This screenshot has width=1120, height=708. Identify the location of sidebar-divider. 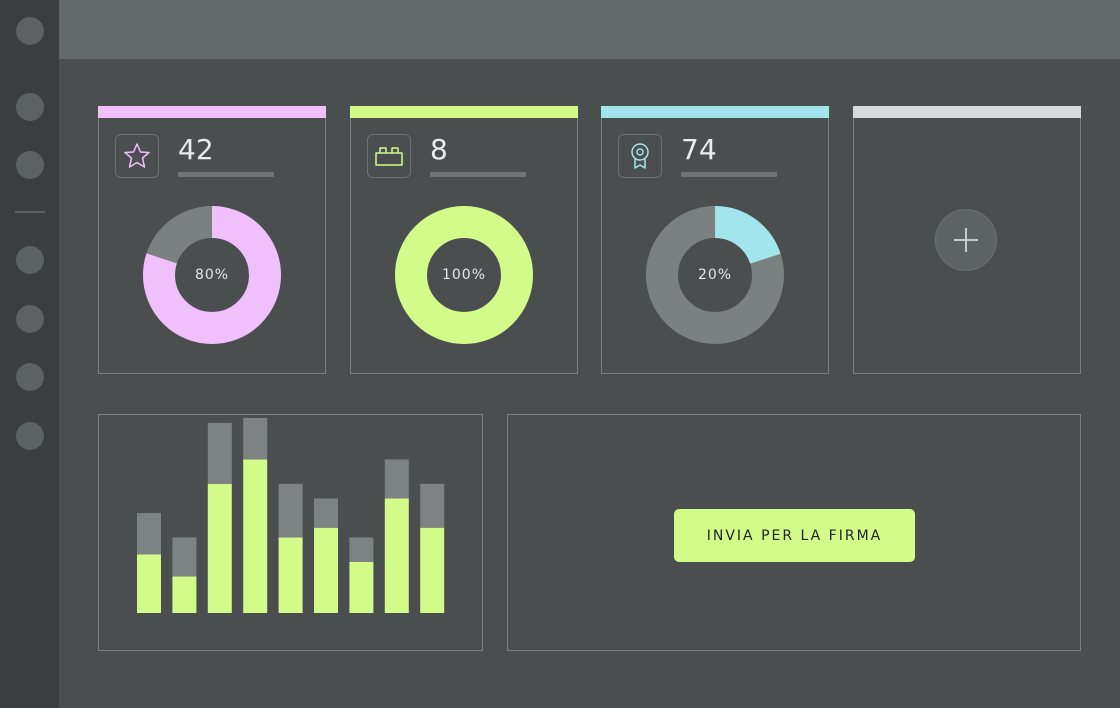
(30, 212).